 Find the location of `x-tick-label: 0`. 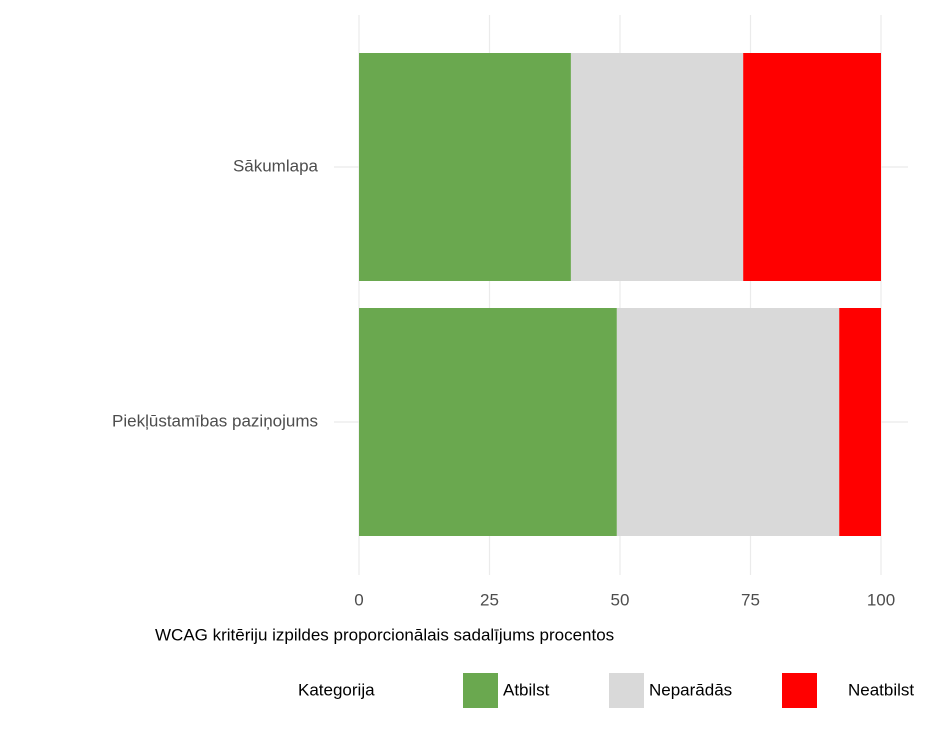

x-tick-label: 0 is located at coordinates (358, 599).